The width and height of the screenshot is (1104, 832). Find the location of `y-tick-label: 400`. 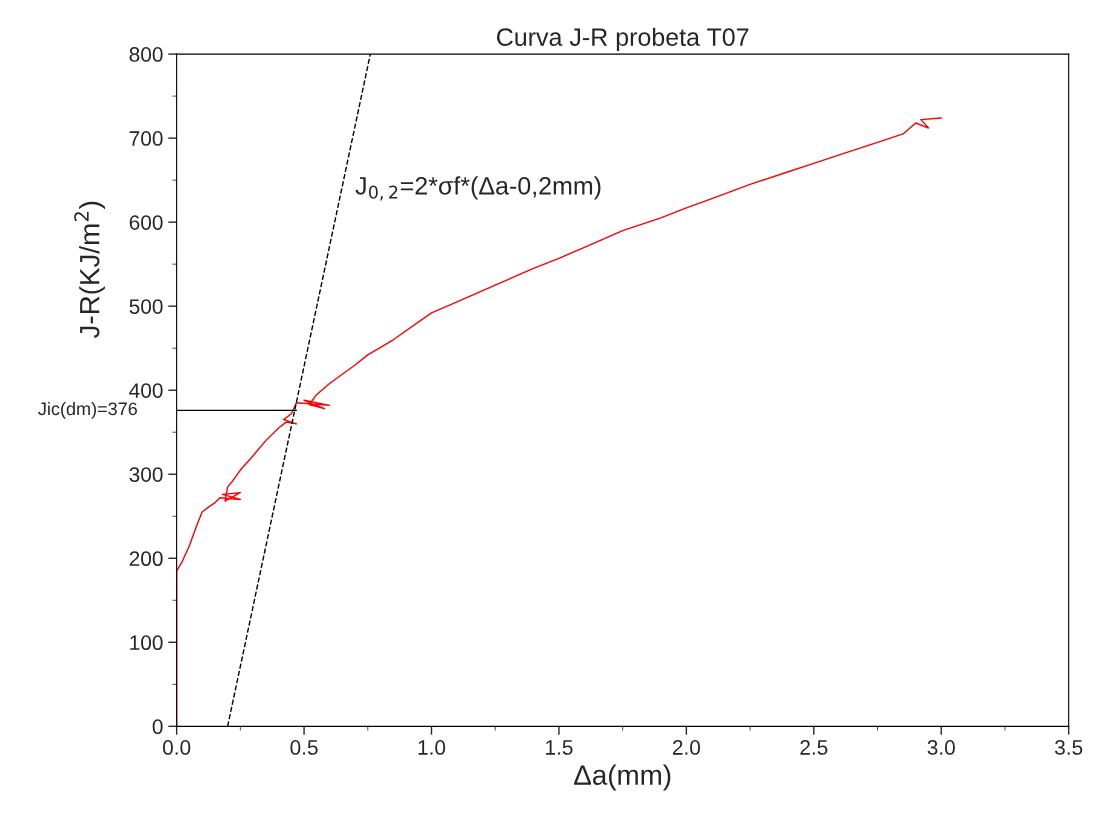

y-tick-label: 400 is located at coordinates (146, 390).